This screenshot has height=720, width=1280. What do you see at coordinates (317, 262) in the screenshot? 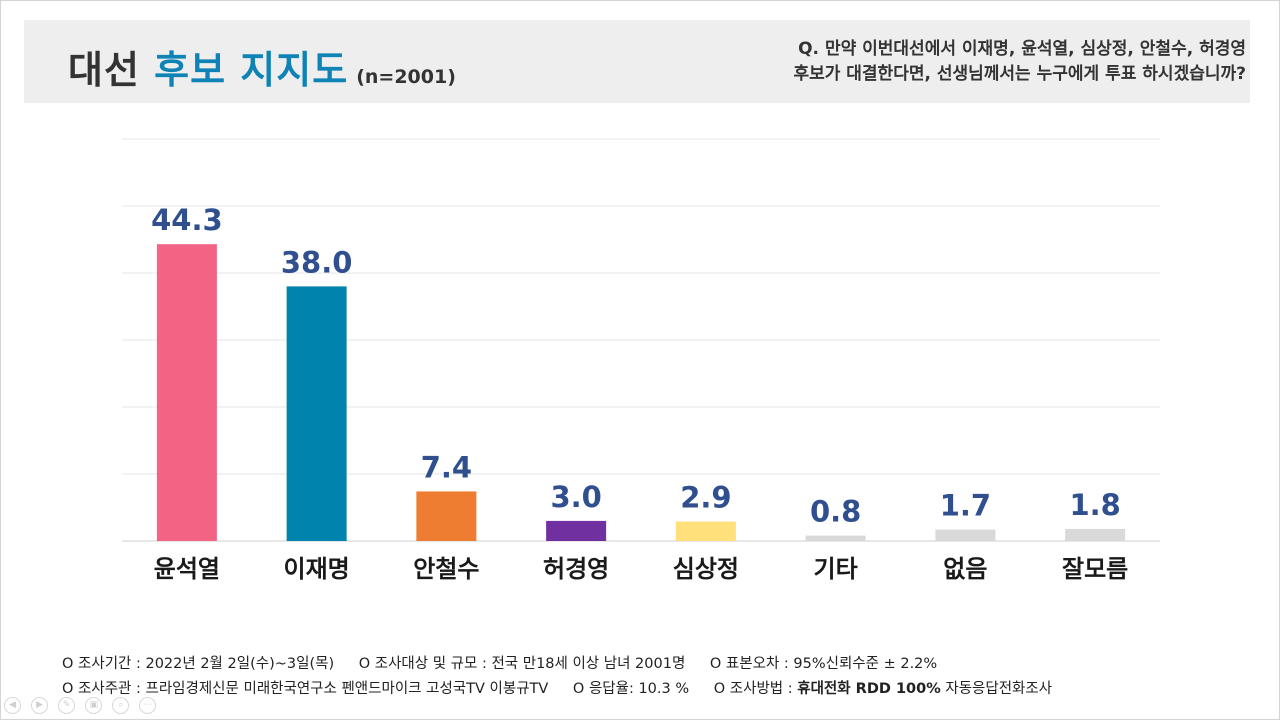
I see `value-label-2: 38.0` at bounding box center [317, 262].